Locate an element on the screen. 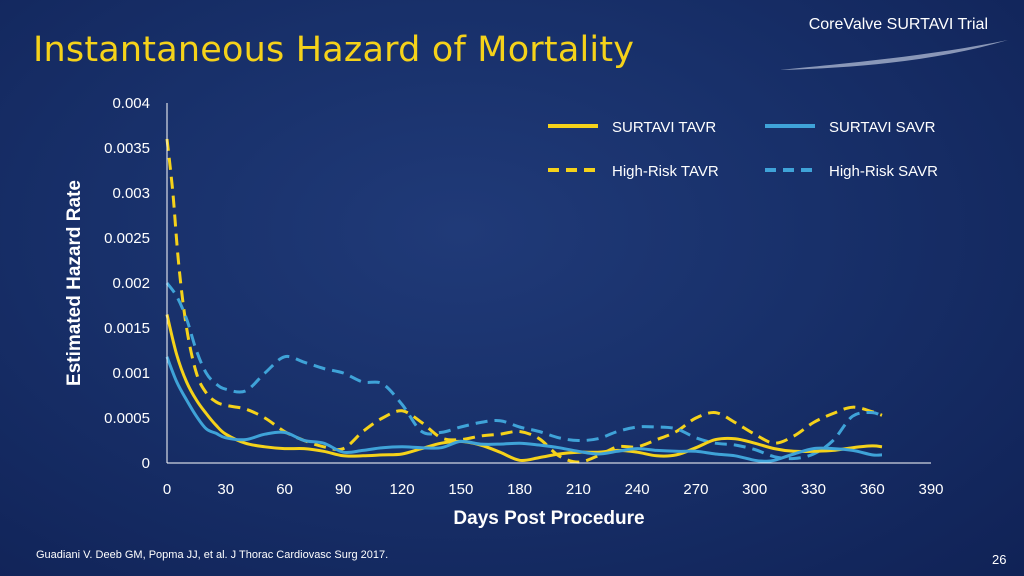  y-tick-label: 0.0005 is located at coordinates (127, 418).